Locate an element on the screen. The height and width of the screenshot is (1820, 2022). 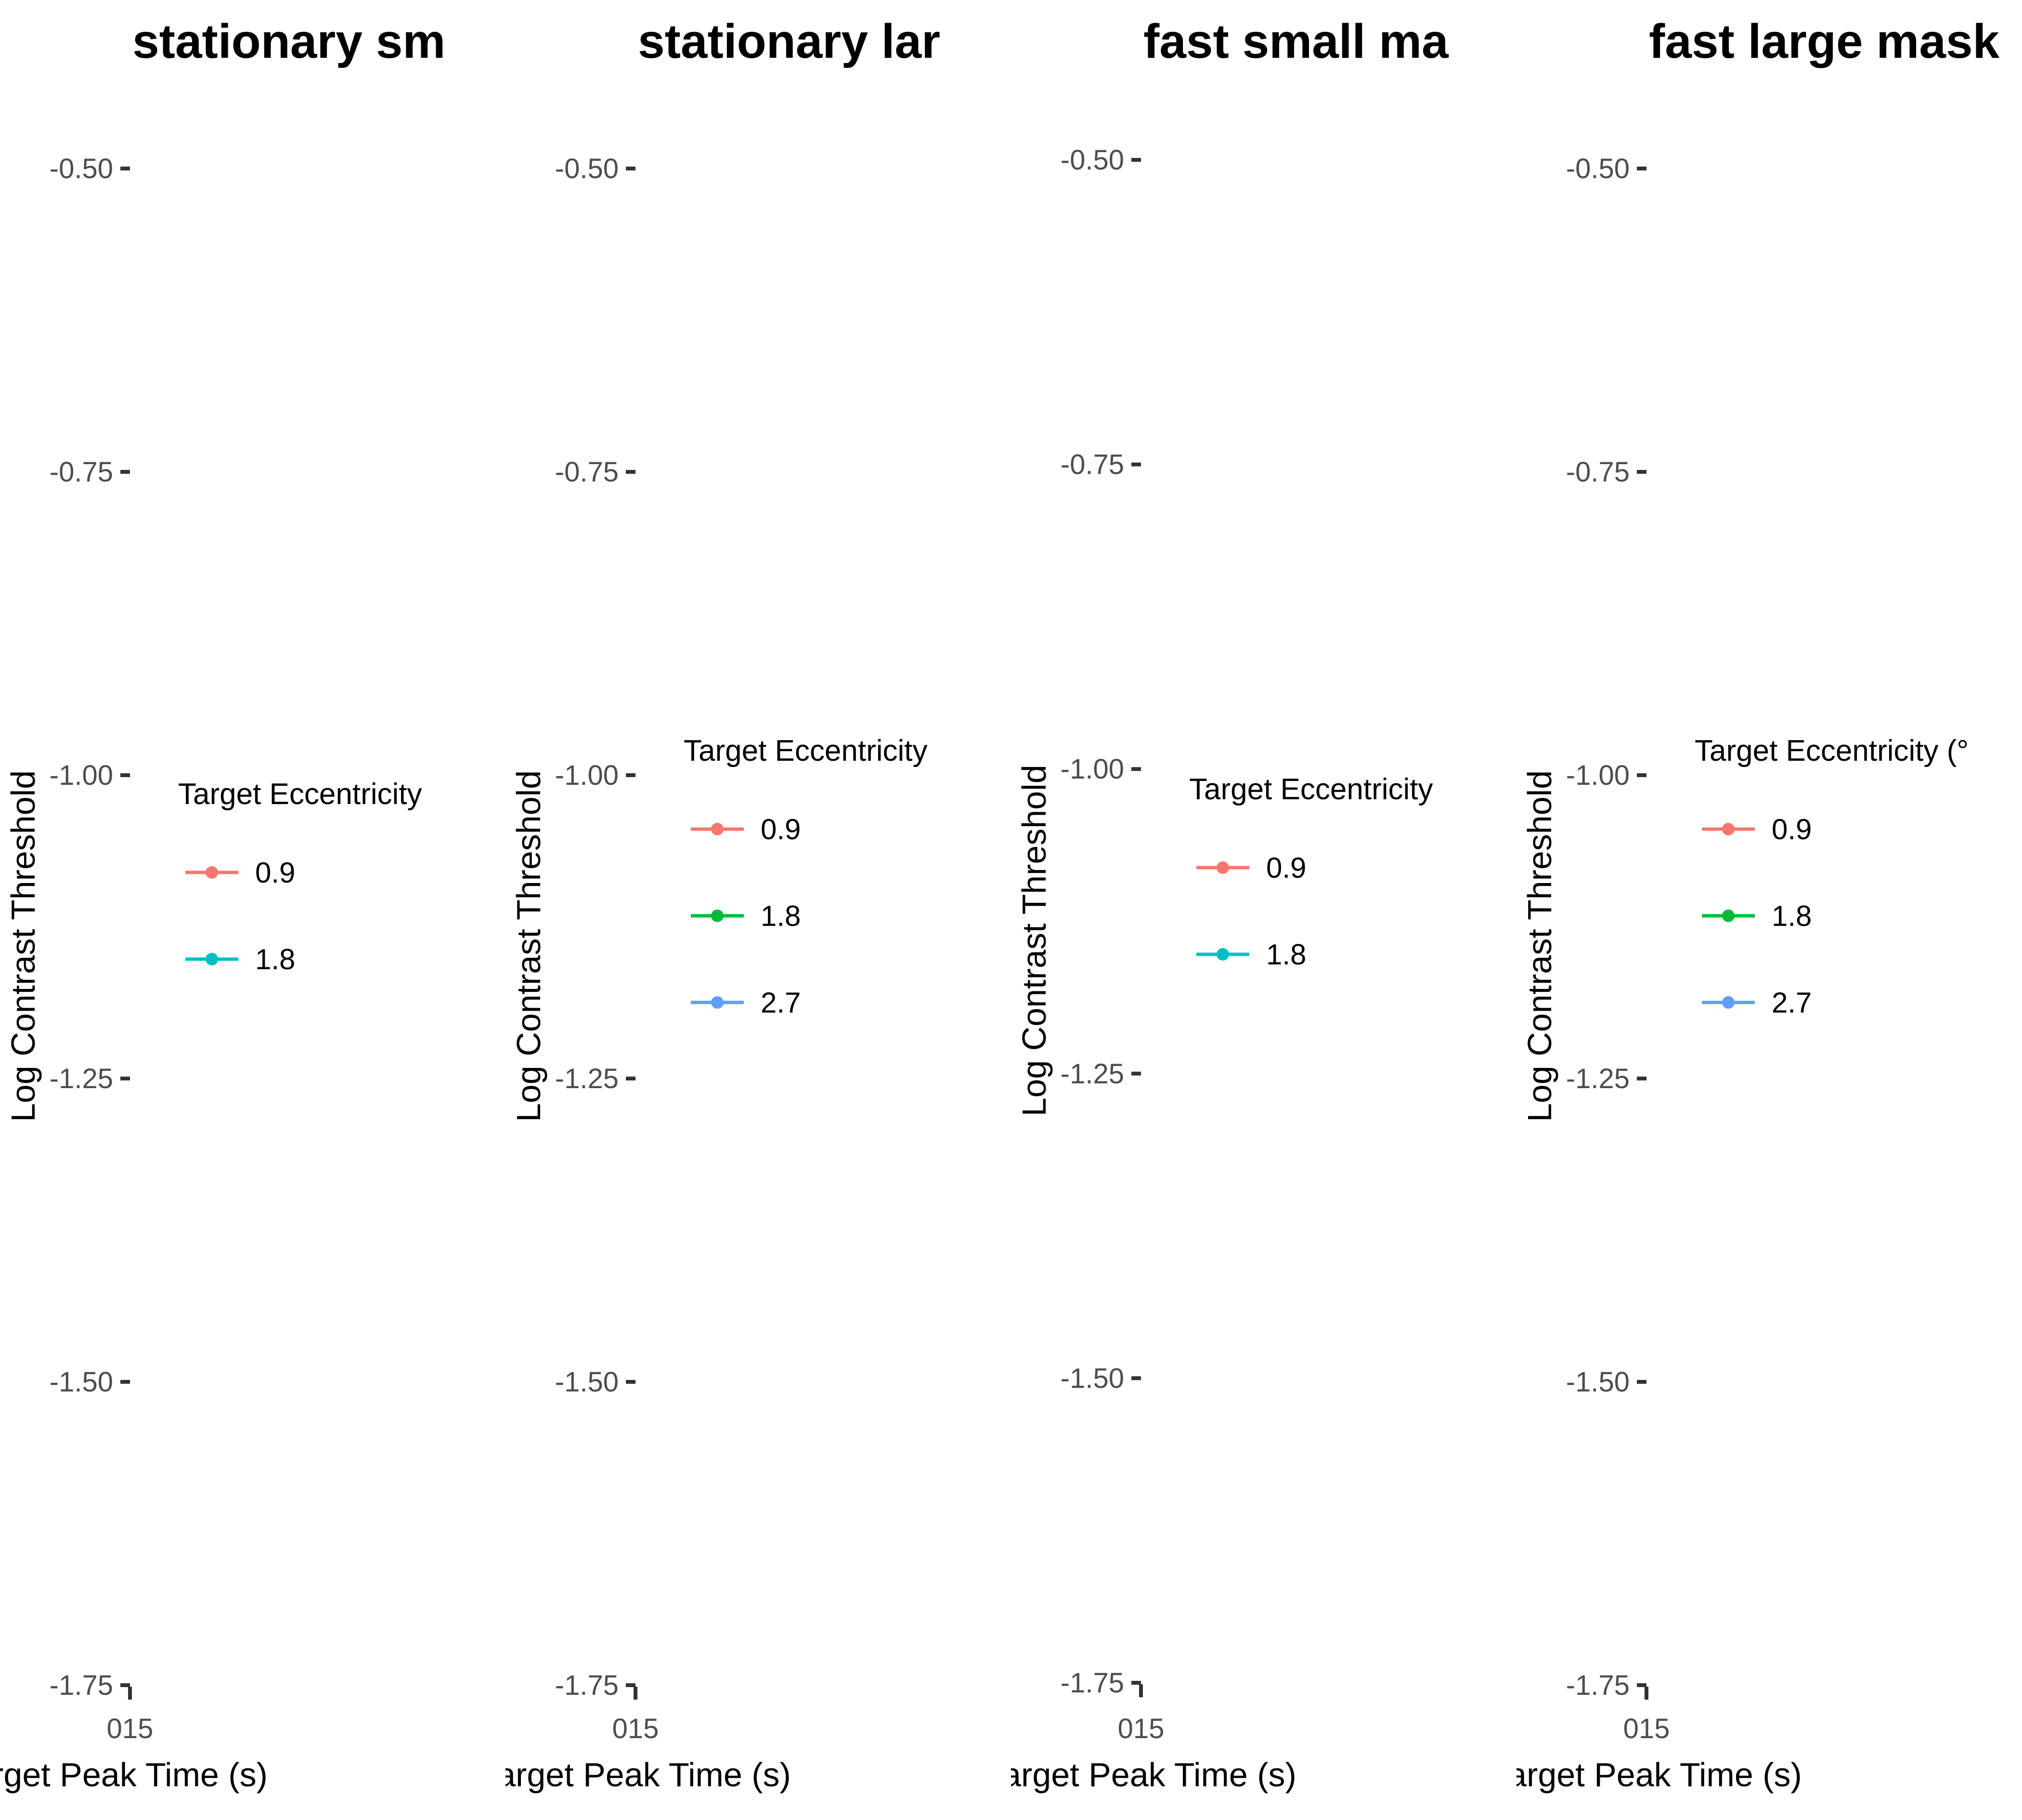
panel-title: stationary lar is located at coordinates (789, 41).